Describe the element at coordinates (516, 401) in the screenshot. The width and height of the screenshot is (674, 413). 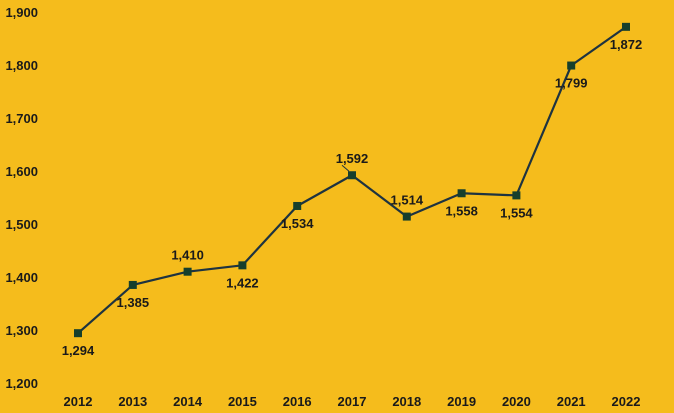
I see `x-tick-label: 2020` at that location.